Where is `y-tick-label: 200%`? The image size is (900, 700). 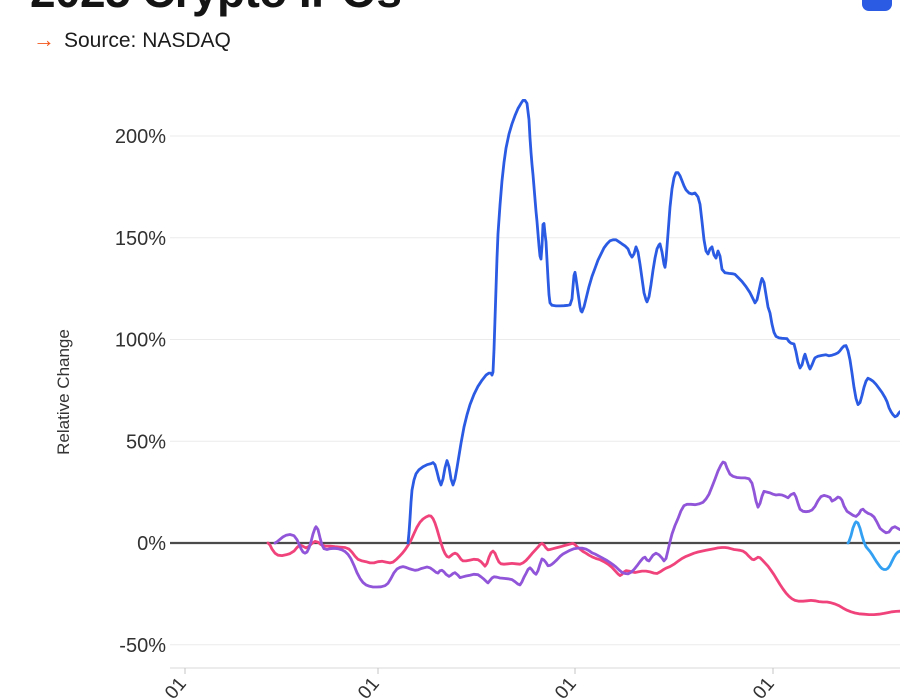
y-tick-label: 200% is located at coordinates (140, 137).